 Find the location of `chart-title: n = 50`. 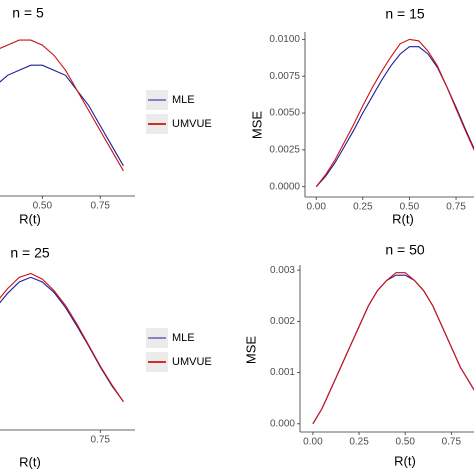

chart-title: n = 50 is located at coordinates (405, 250).